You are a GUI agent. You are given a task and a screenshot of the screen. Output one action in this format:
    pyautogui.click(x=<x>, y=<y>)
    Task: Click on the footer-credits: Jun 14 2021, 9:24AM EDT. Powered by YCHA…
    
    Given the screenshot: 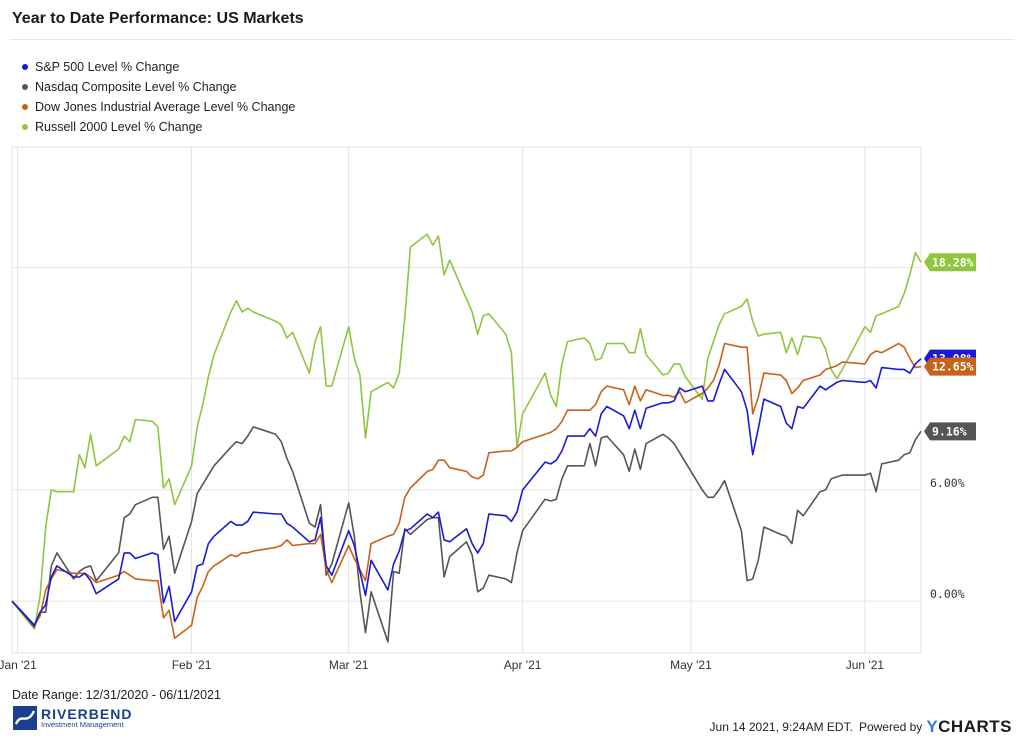 What is the action you would take?
    pyautogui.click(x=861, y=727)
    